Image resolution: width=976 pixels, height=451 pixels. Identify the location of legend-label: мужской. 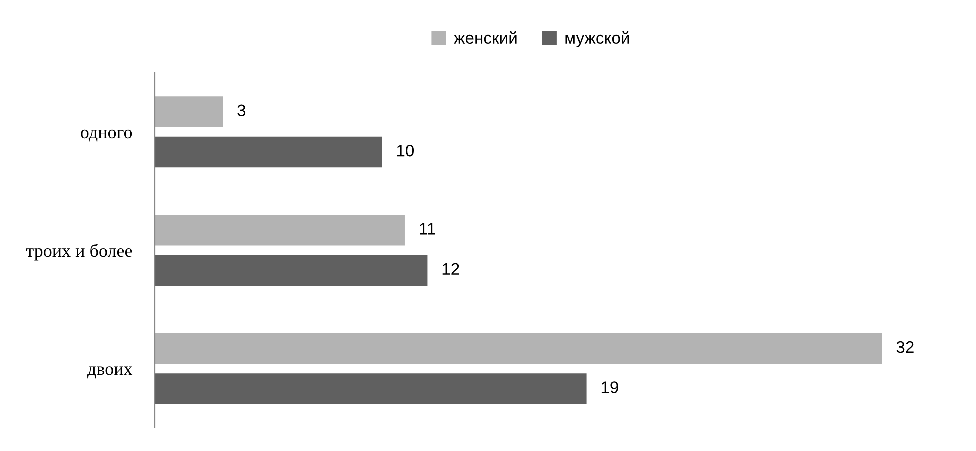
(598, 40).